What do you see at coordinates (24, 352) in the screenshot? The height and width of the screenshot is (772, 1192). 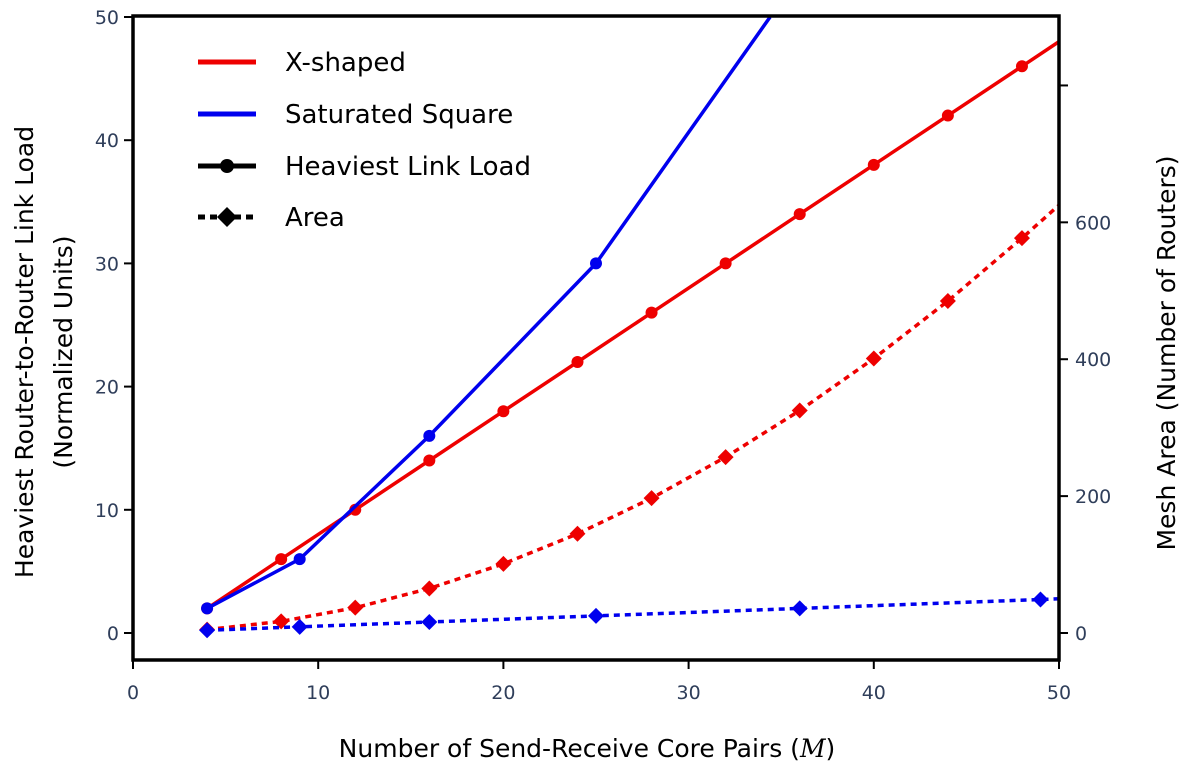 I see `y-axis-title-line1: Heaviest Router-to-Router Link Load` at bounding box center [24, 352].